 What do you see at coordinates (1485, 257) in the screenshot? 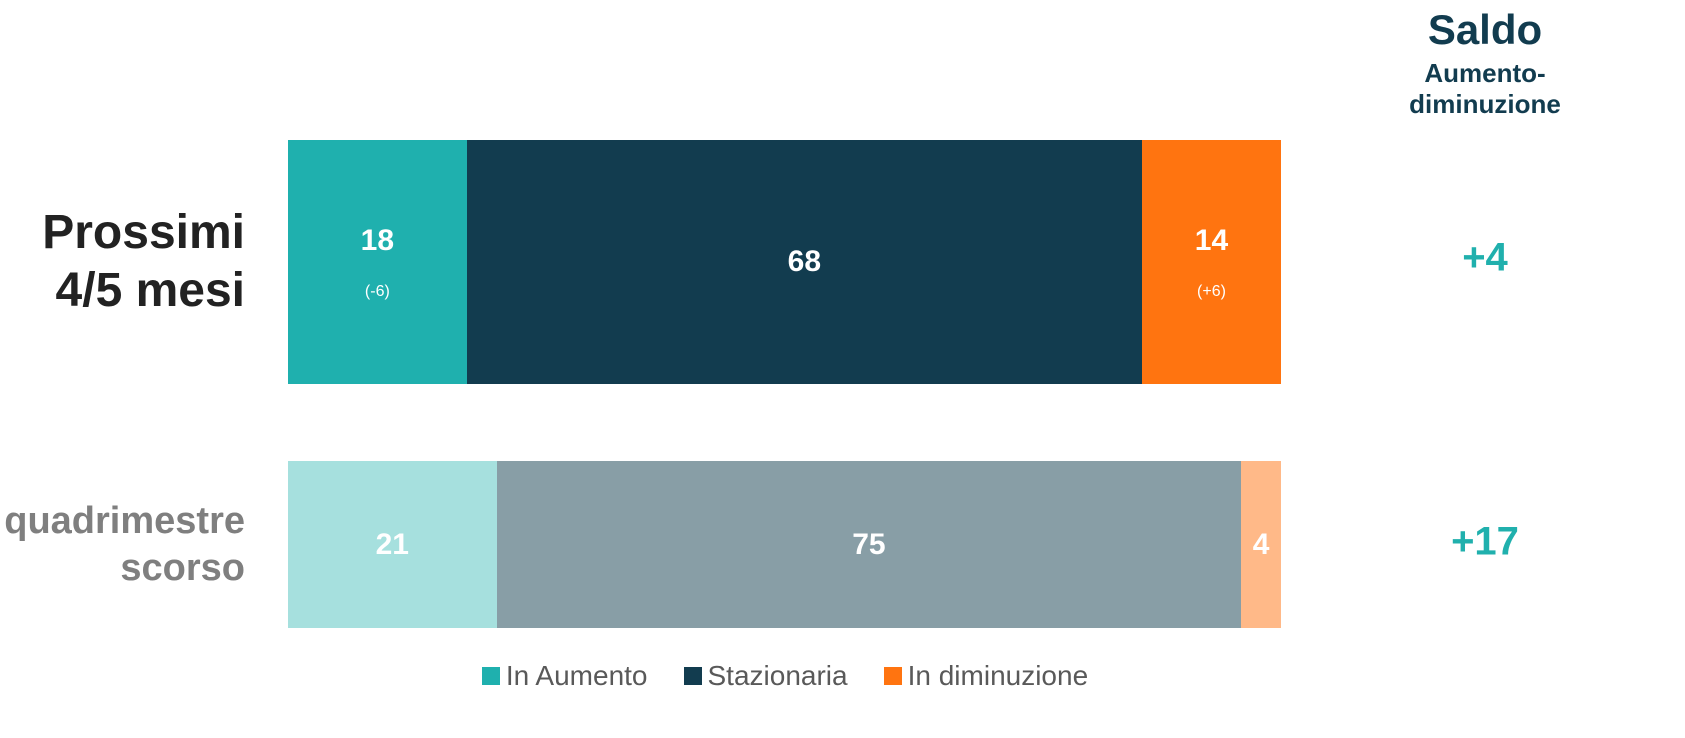
I see `saldo-value: +4` at bounding box center [1485, 257].